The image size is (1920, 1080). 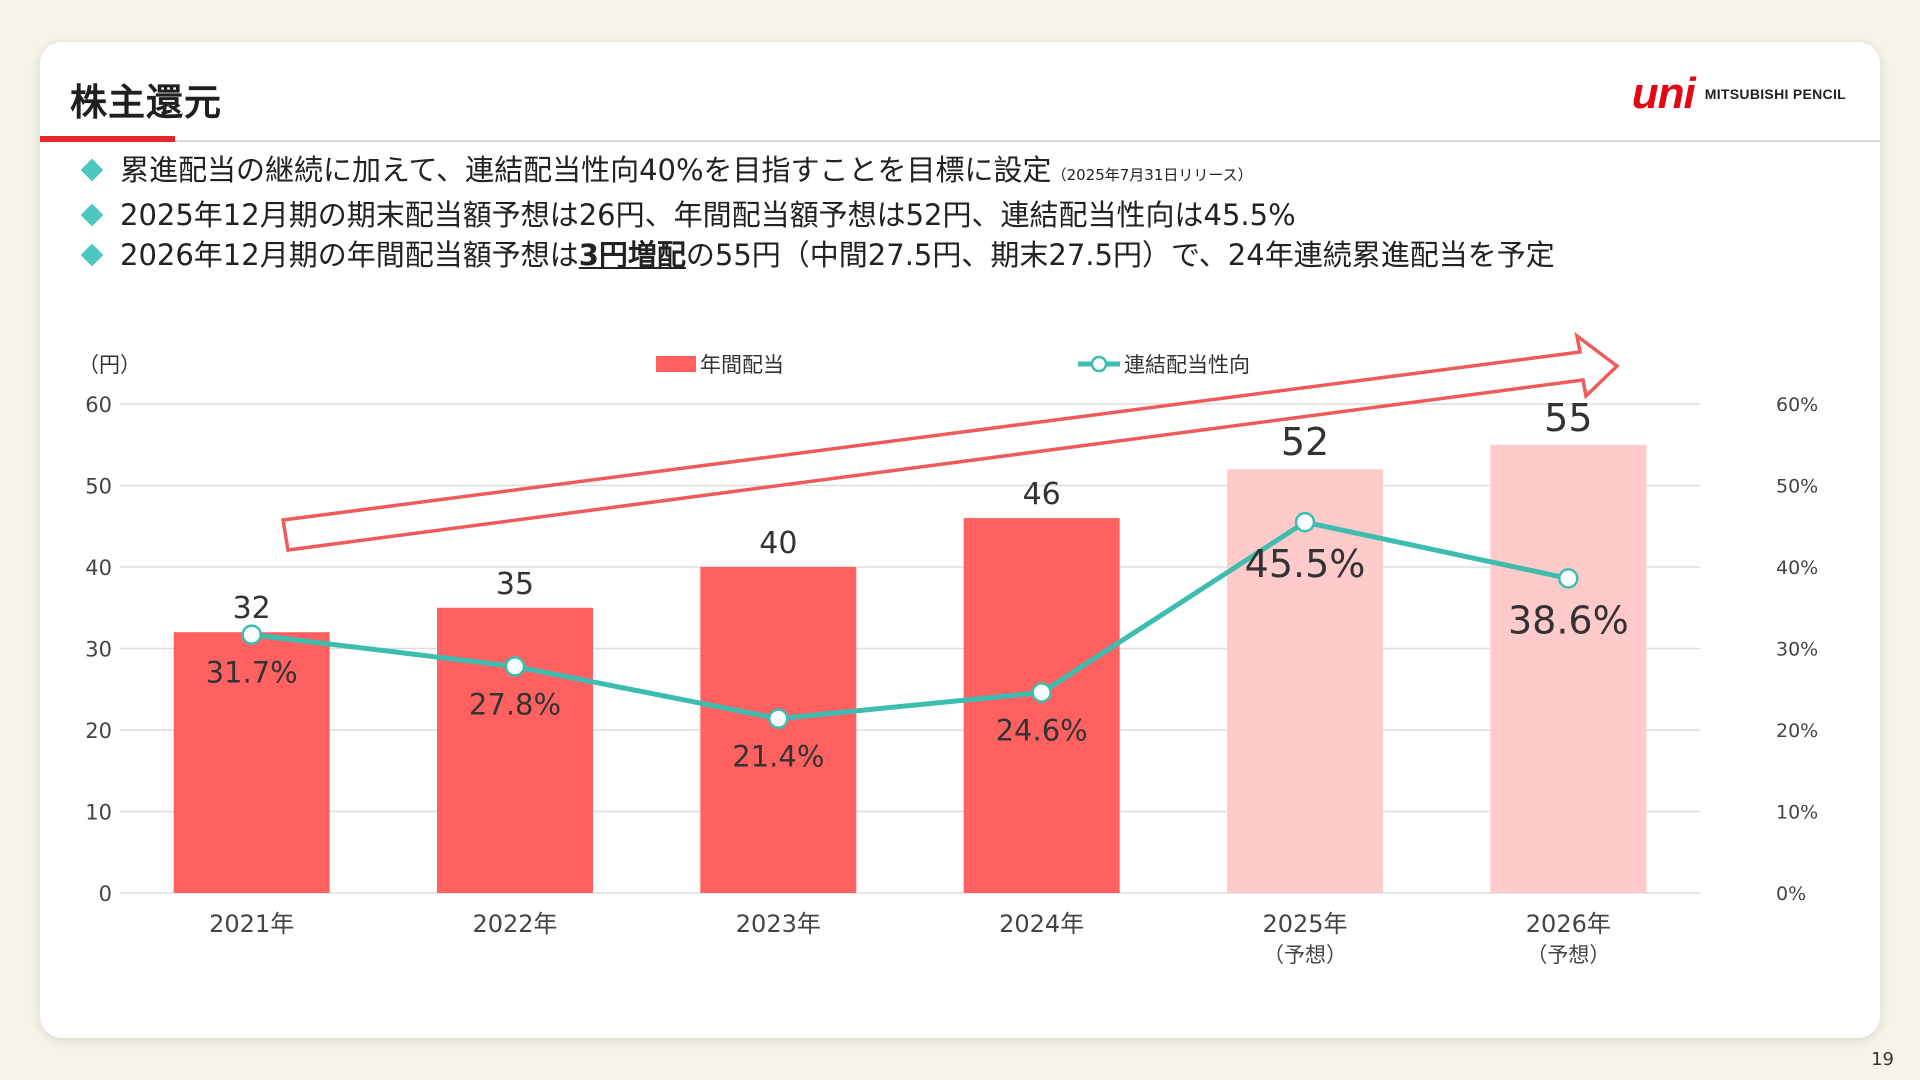 What do you see at coordinates (1041, 924) in the screenshot?
I see `x-axis-label: 2024年` at bounding box center [1041, 924].